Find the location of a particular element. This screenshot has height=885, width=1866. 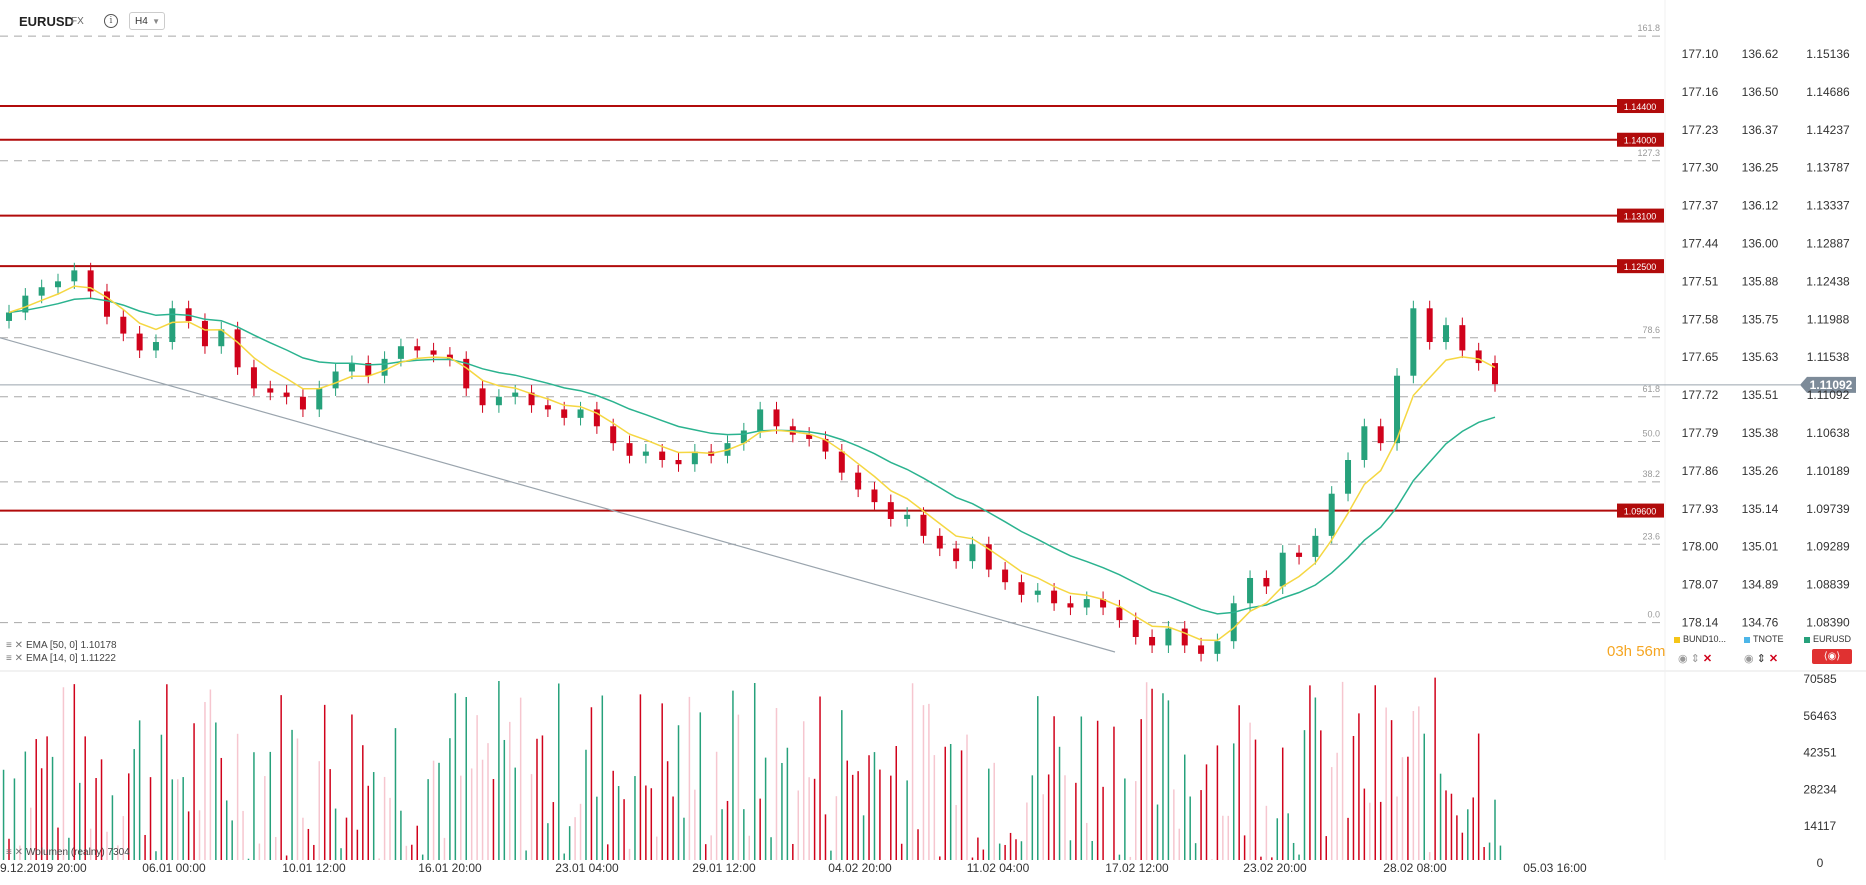

volume-axis-label: 28234 is located at coordinates (1820, 789).